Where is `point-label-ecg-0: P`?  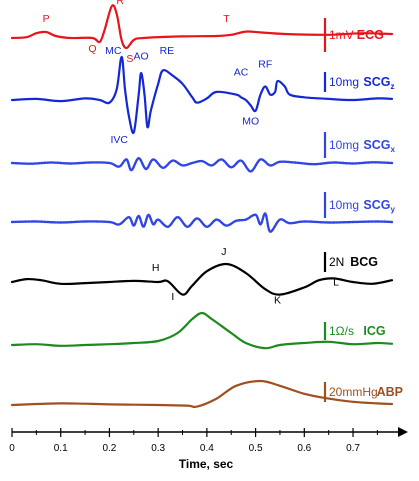
point-label-ecg-0: P is located at coordinates (46, 19).